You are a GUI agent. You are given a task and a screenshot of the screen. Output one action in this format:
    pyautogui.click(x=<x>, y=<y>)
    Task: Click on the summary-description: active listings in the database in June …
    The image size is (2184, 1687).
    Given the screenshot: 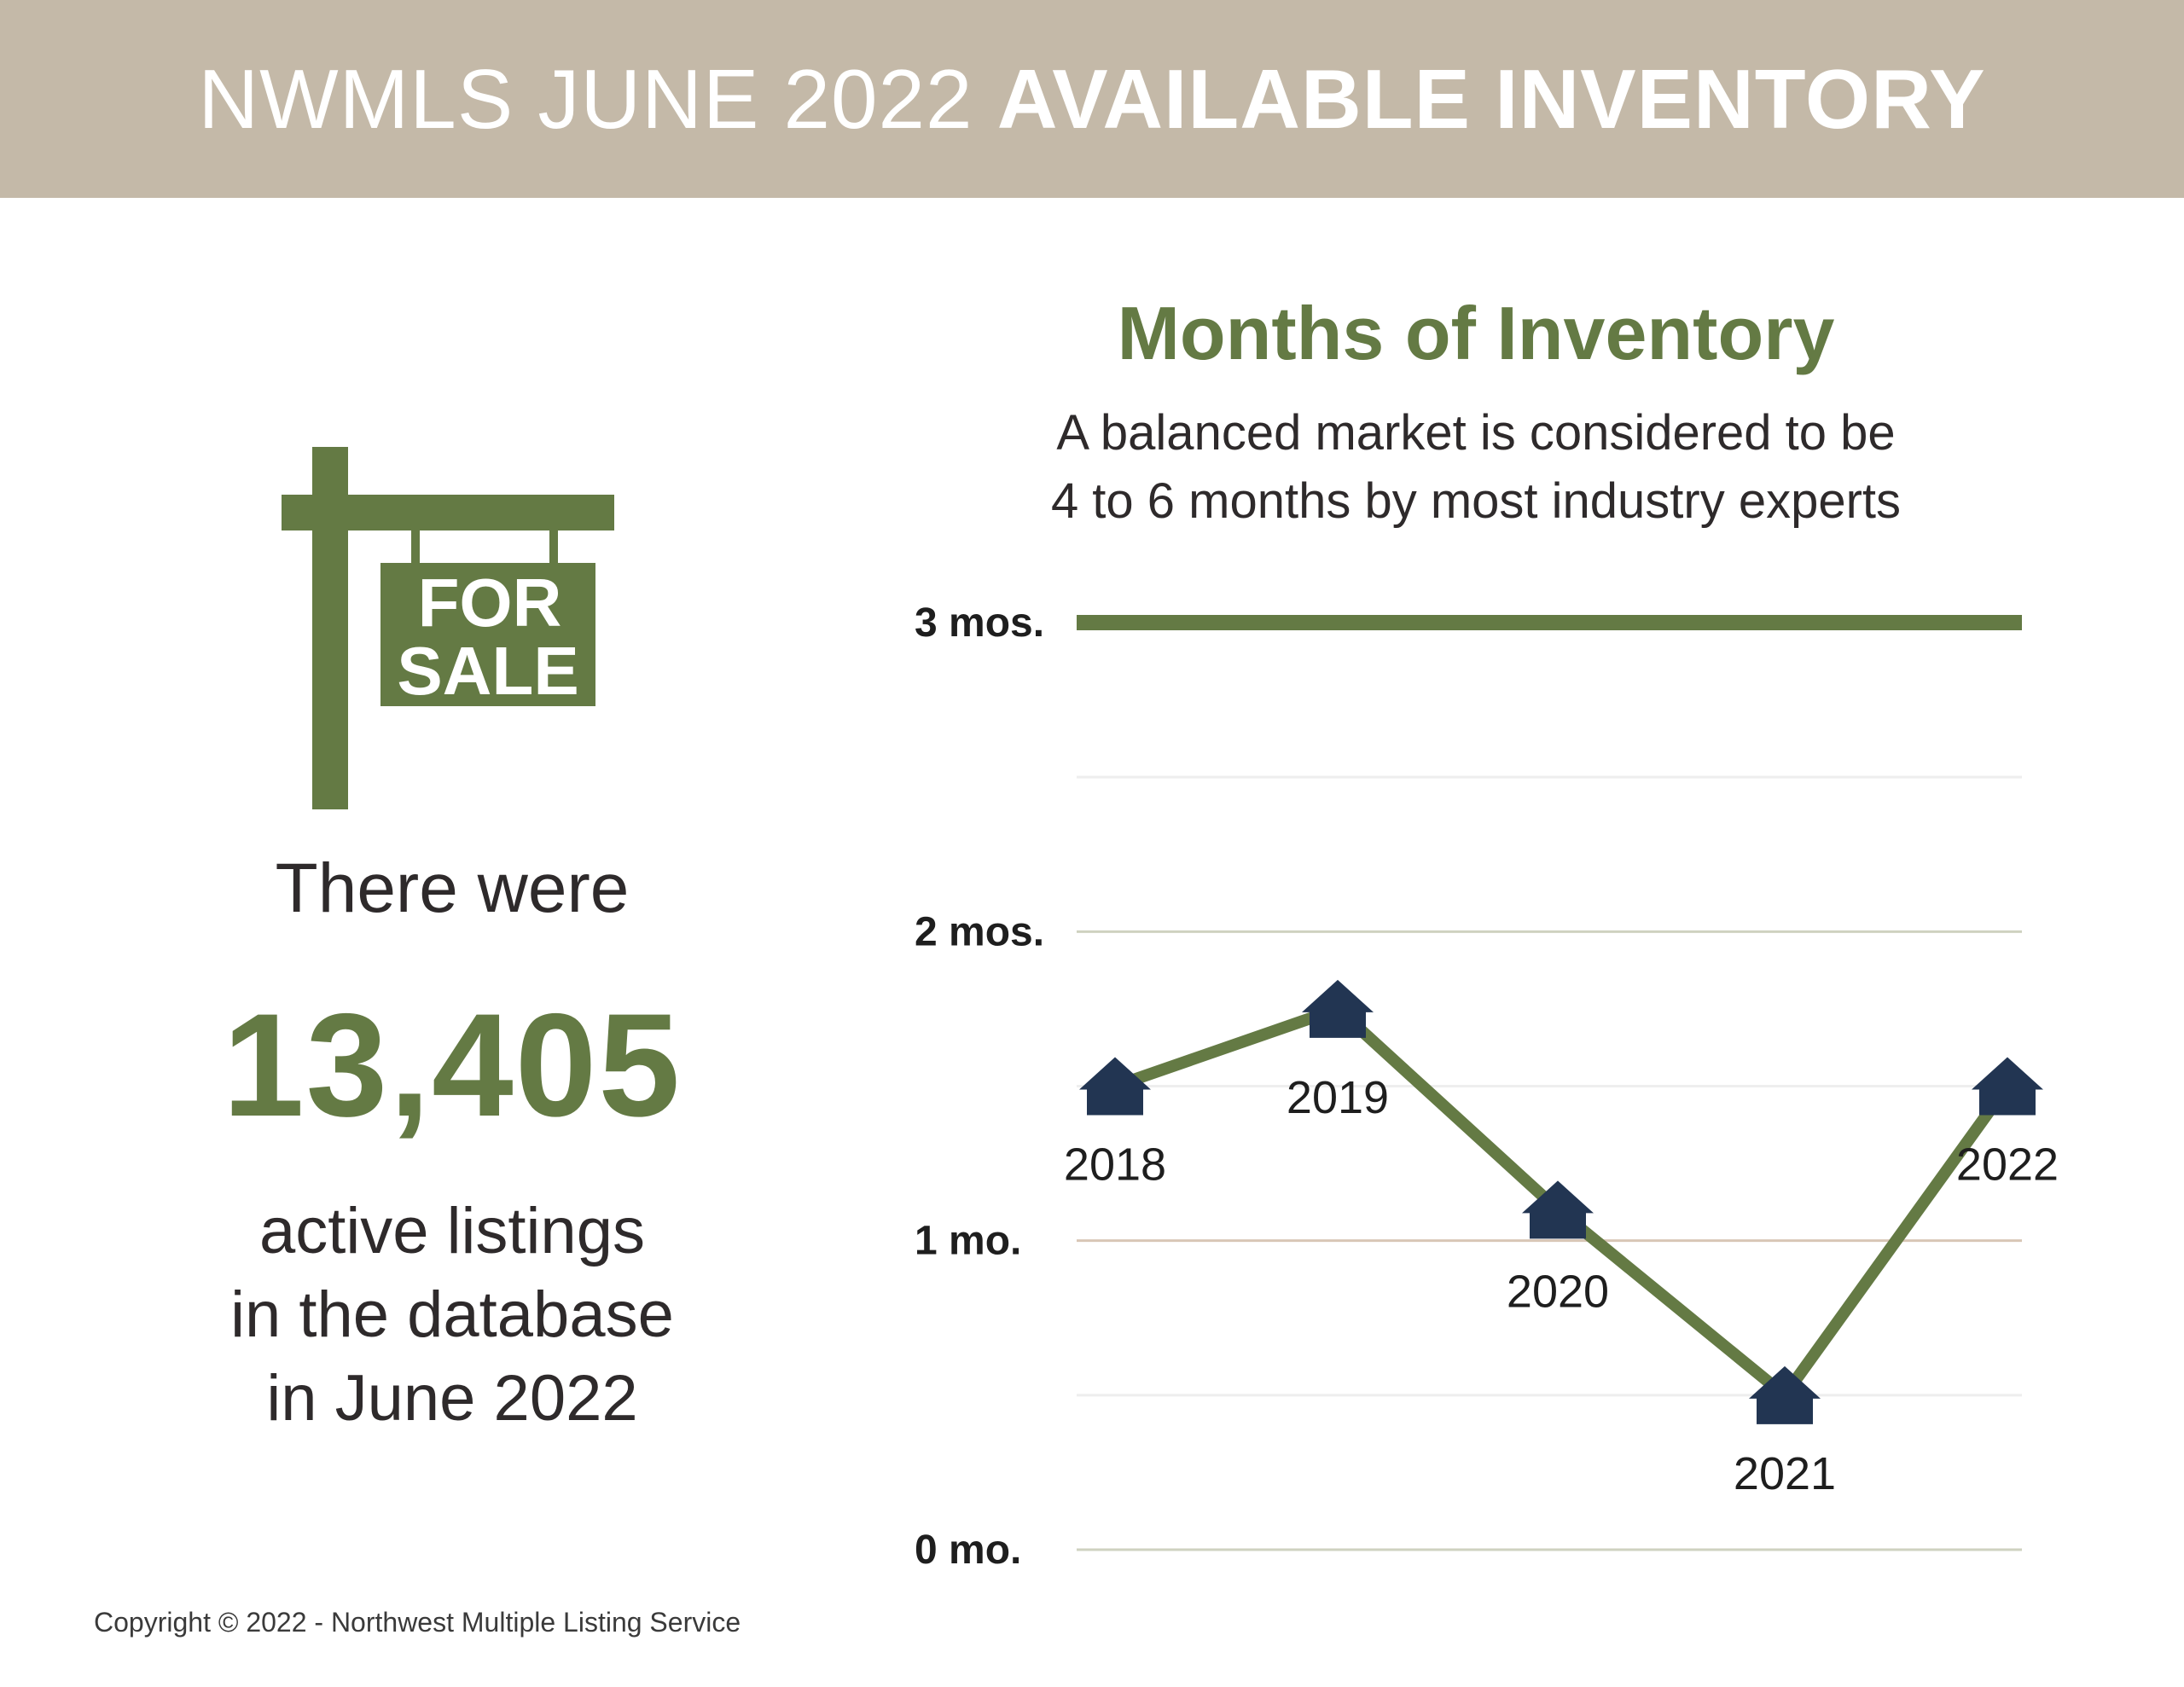 What is the action you would take?
    pyautogui.click(x=452, y=1316)
    